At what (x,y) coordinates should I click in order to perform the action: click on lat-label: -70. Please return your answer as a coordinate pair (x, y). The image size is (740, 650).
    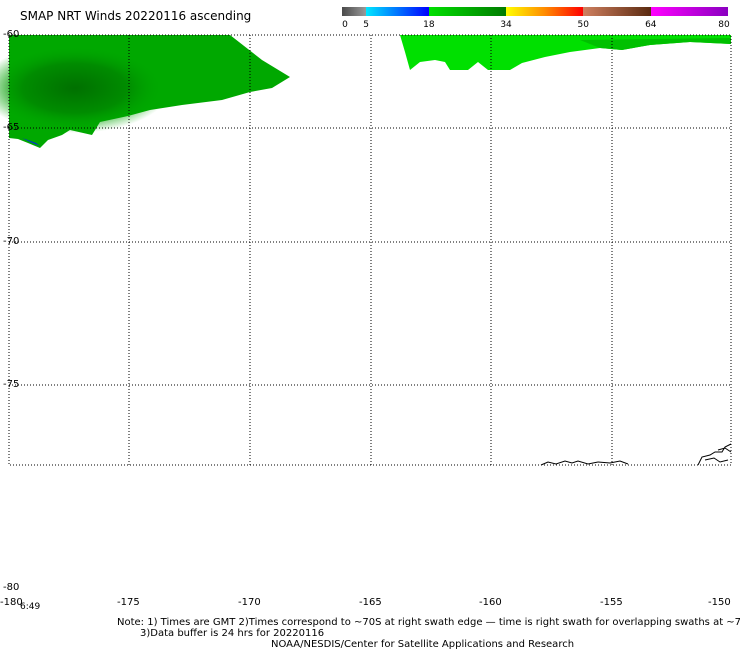
    Looking at the image, I should click on (11, 241).